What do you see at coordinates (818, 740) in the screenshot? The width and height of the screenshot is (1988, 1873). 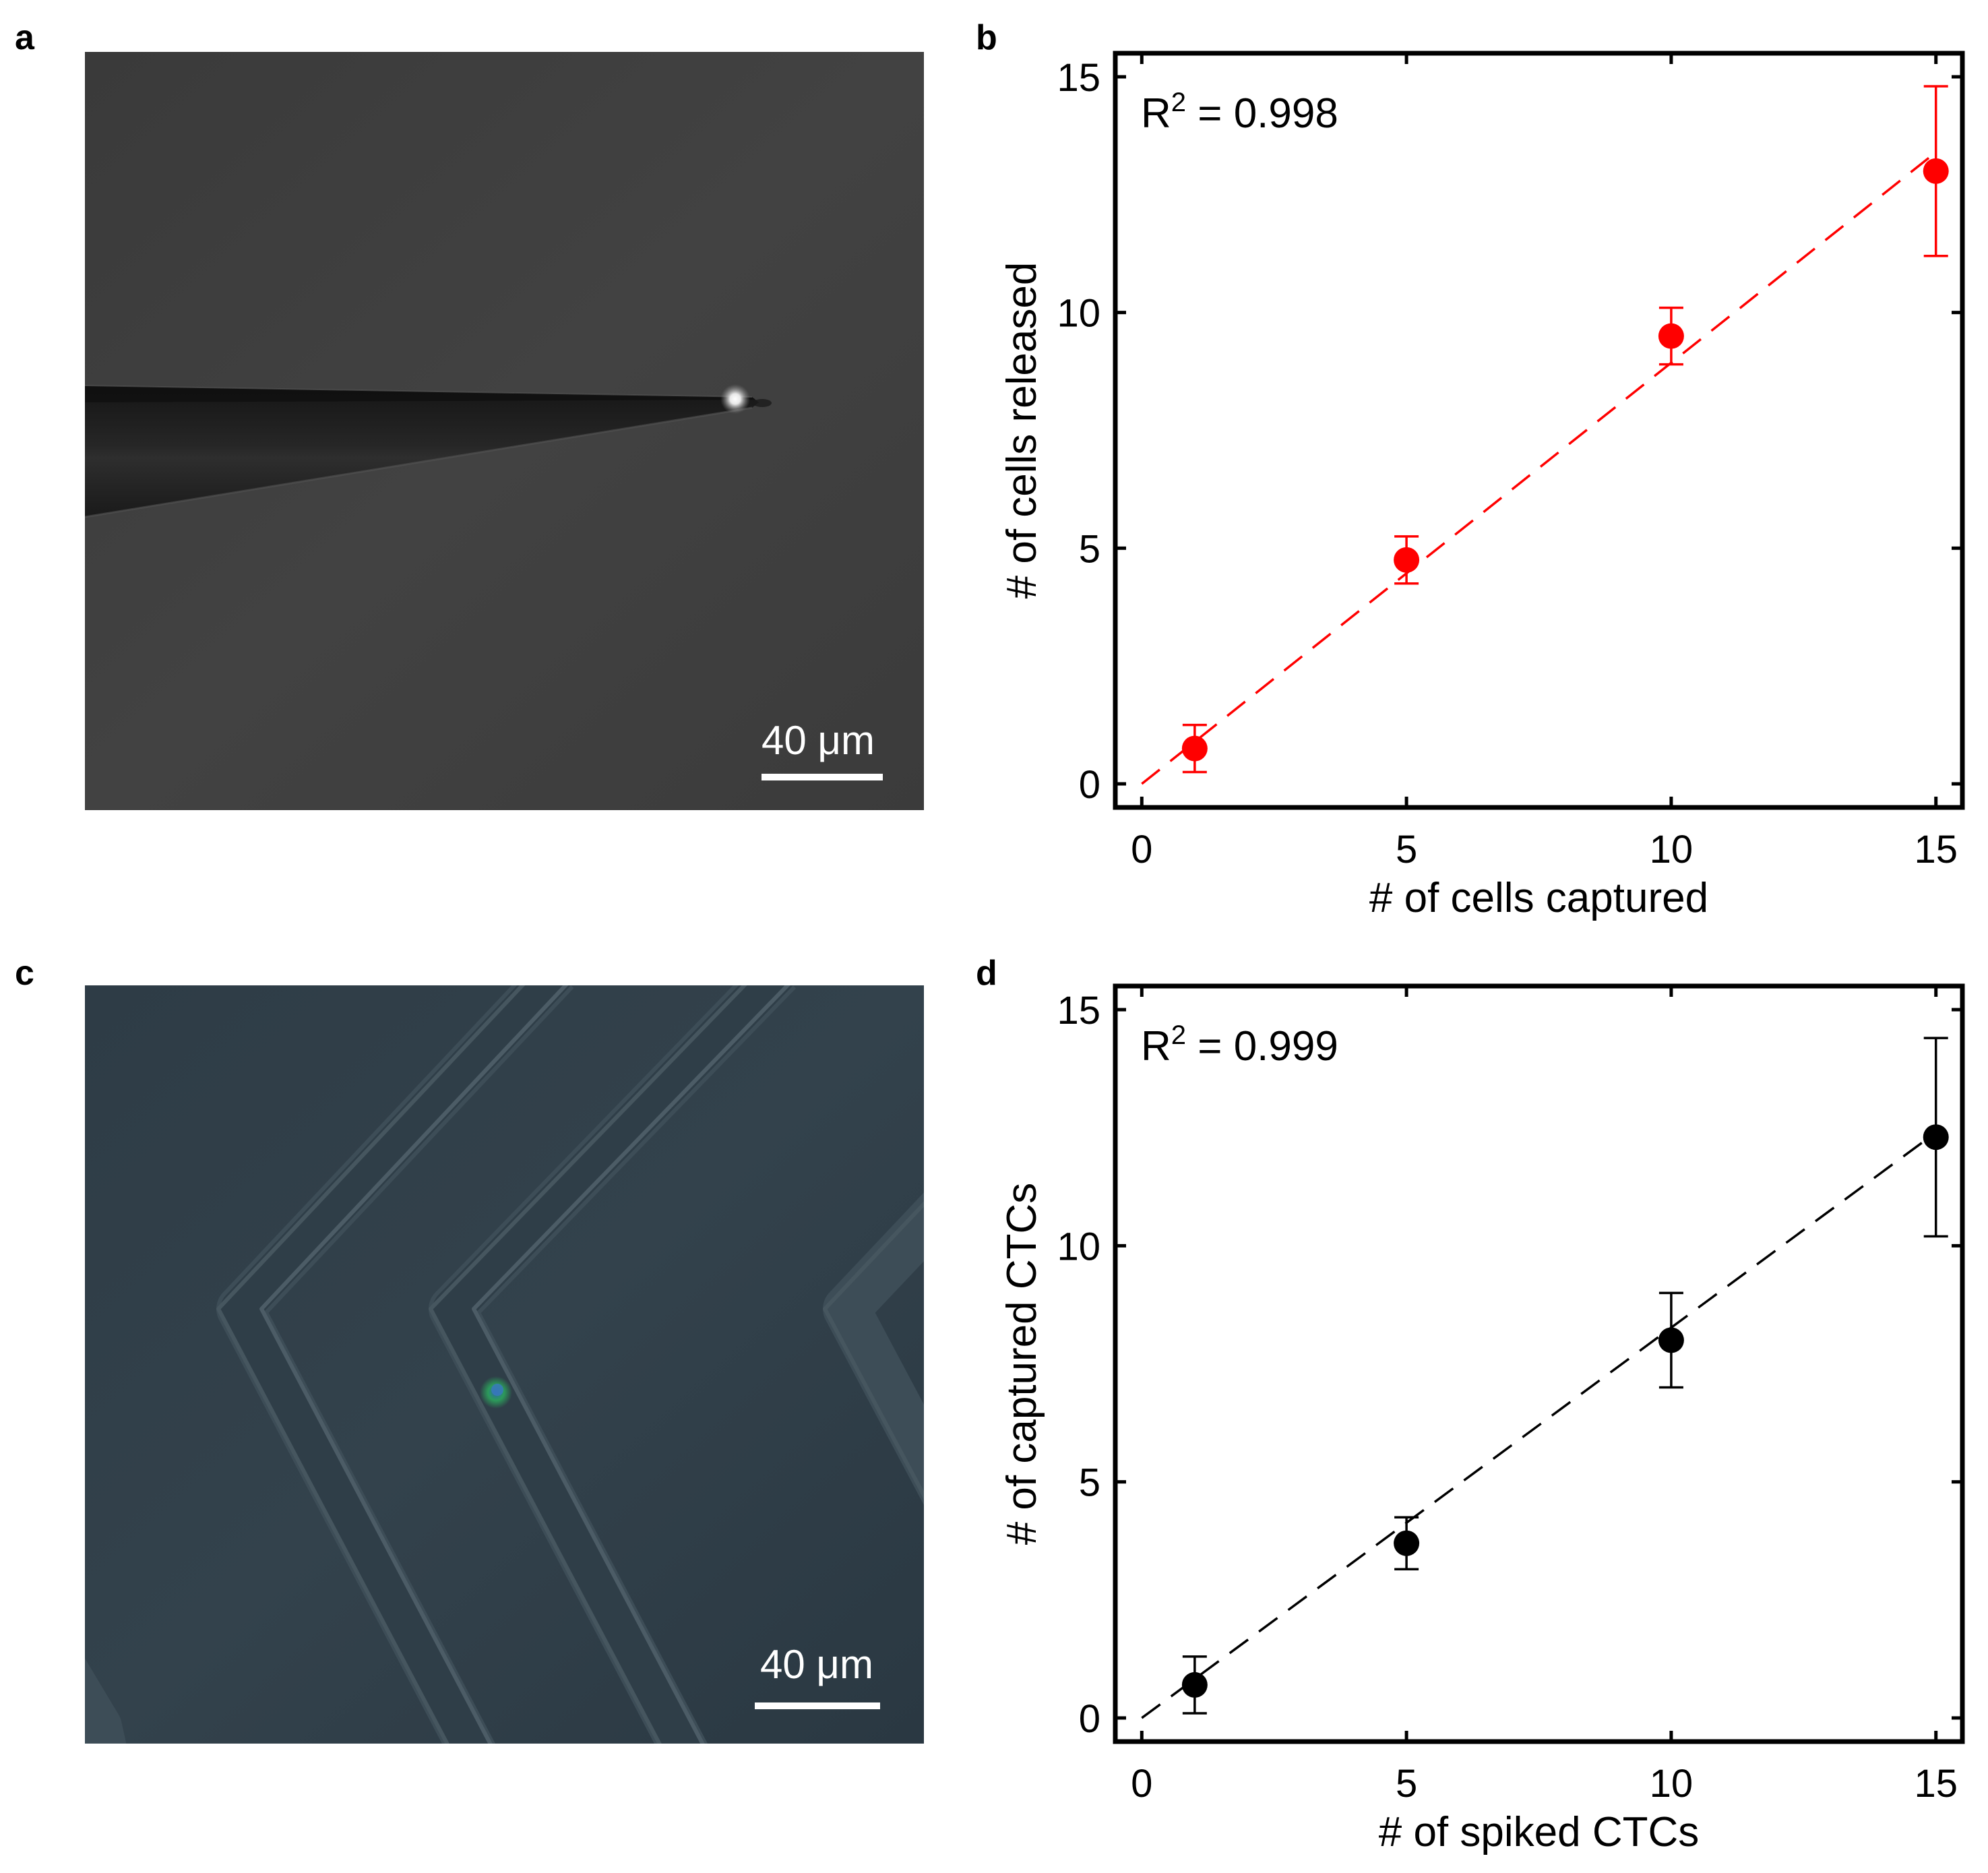 I see `scale-label-a: 40 μm` at bounding box center [818, 740].